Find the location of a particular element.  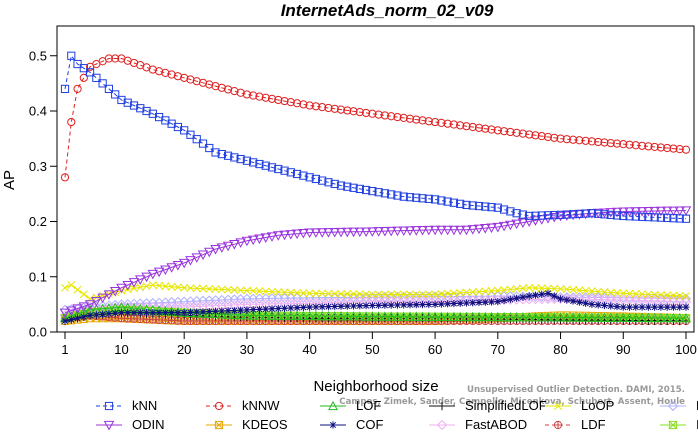

legend-label: KDEOS is located at coordinates (265, 424).